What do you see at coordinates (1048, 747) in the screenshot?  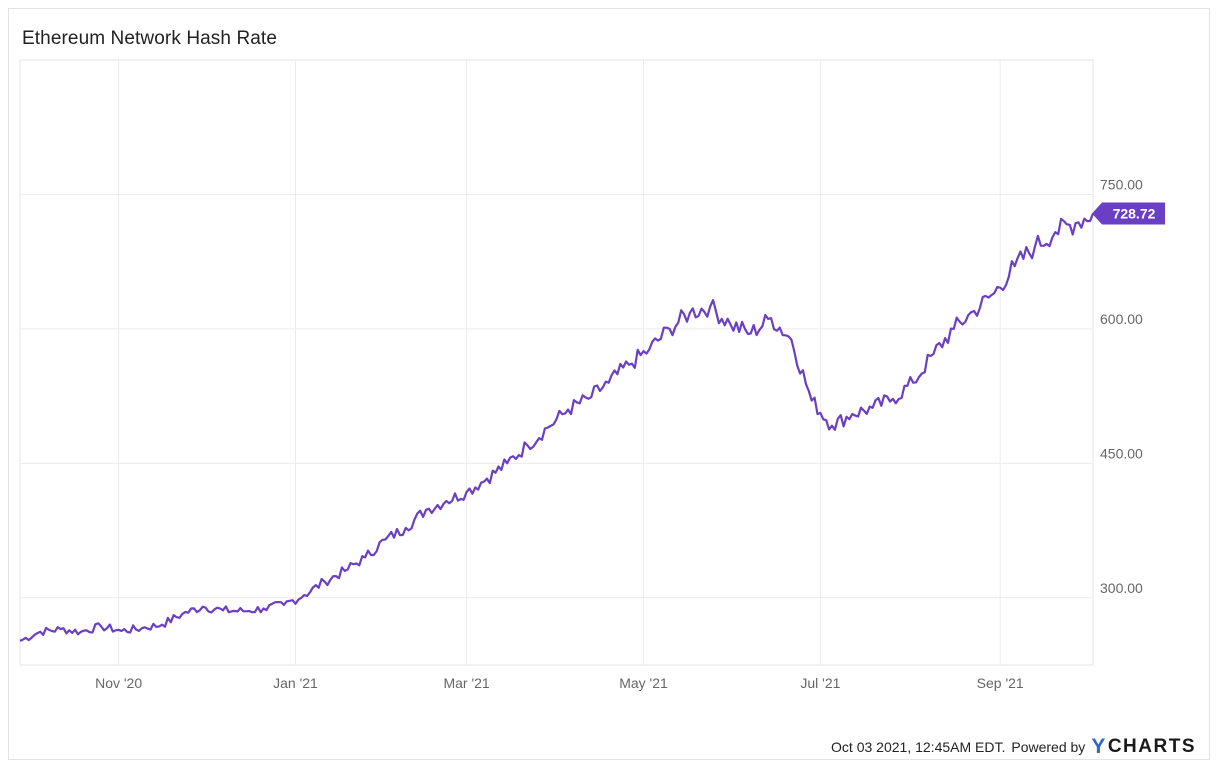 I see `footer-powered-by: Powered by` at bounding box center [1048, 747].